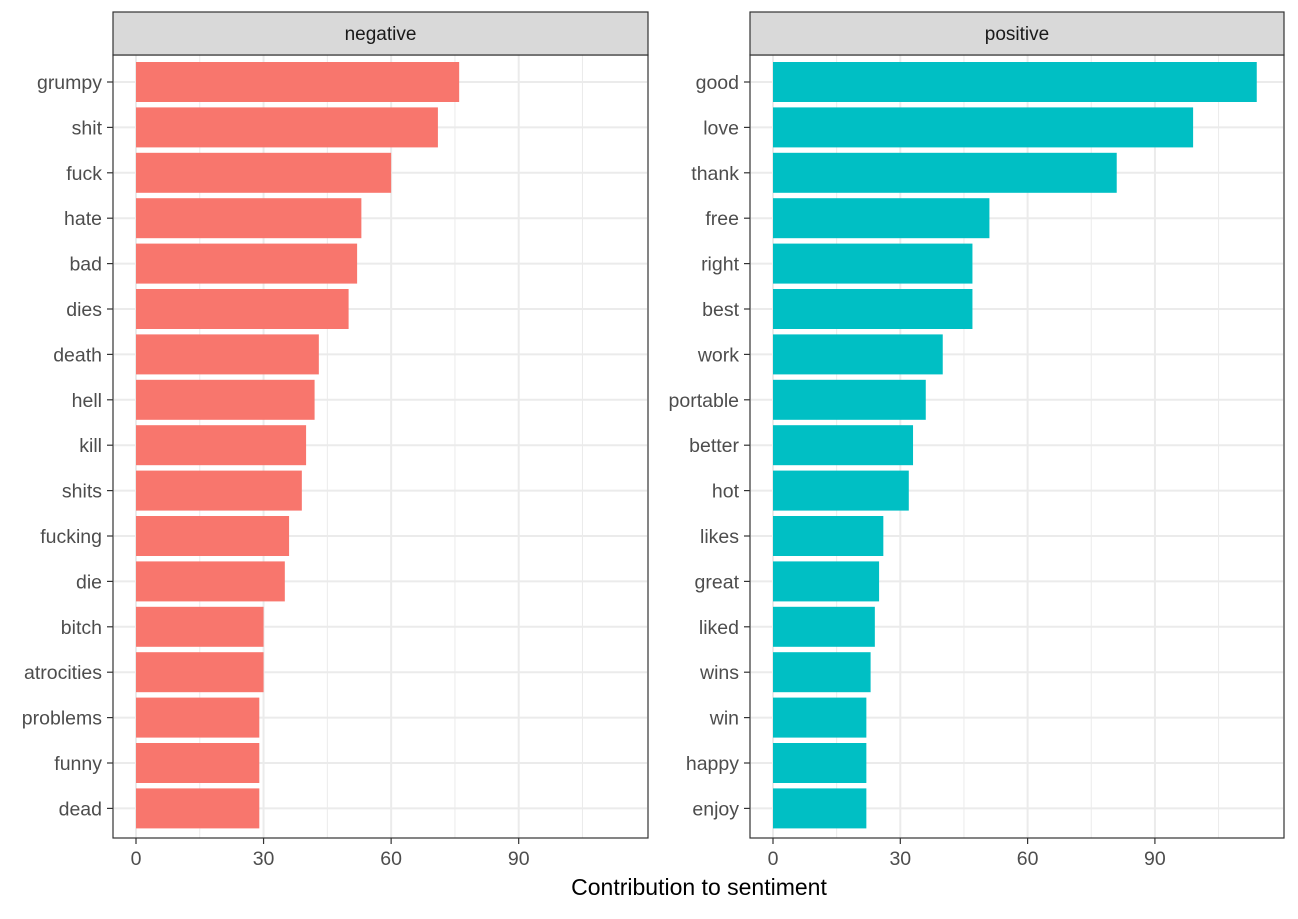 This screenshot has height=919, width=1298. What do you see at coordinates (726, 492) in the screenshot?
I see `y-tick-label: hot` at bounding box center [726, 492].